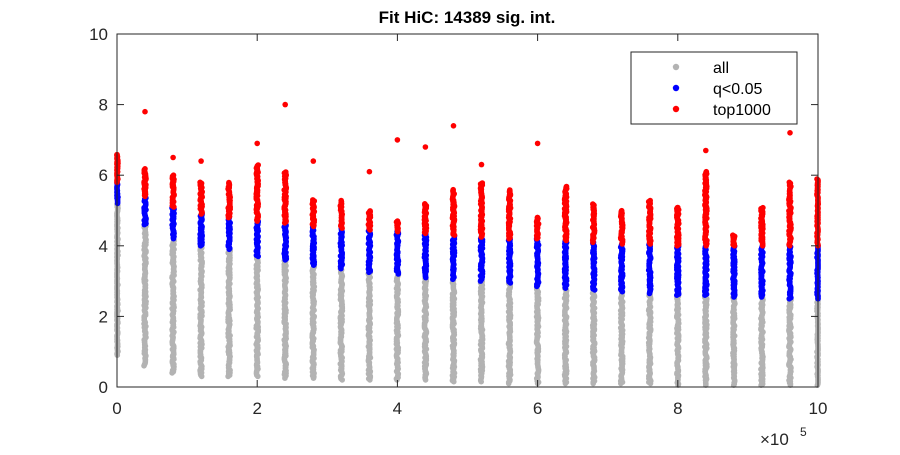 The height and width of the screenshot is (455, 900). Describe the element at coordinates (98, 34) in the screenshot. I see `y-tick-label: 10` at that location.